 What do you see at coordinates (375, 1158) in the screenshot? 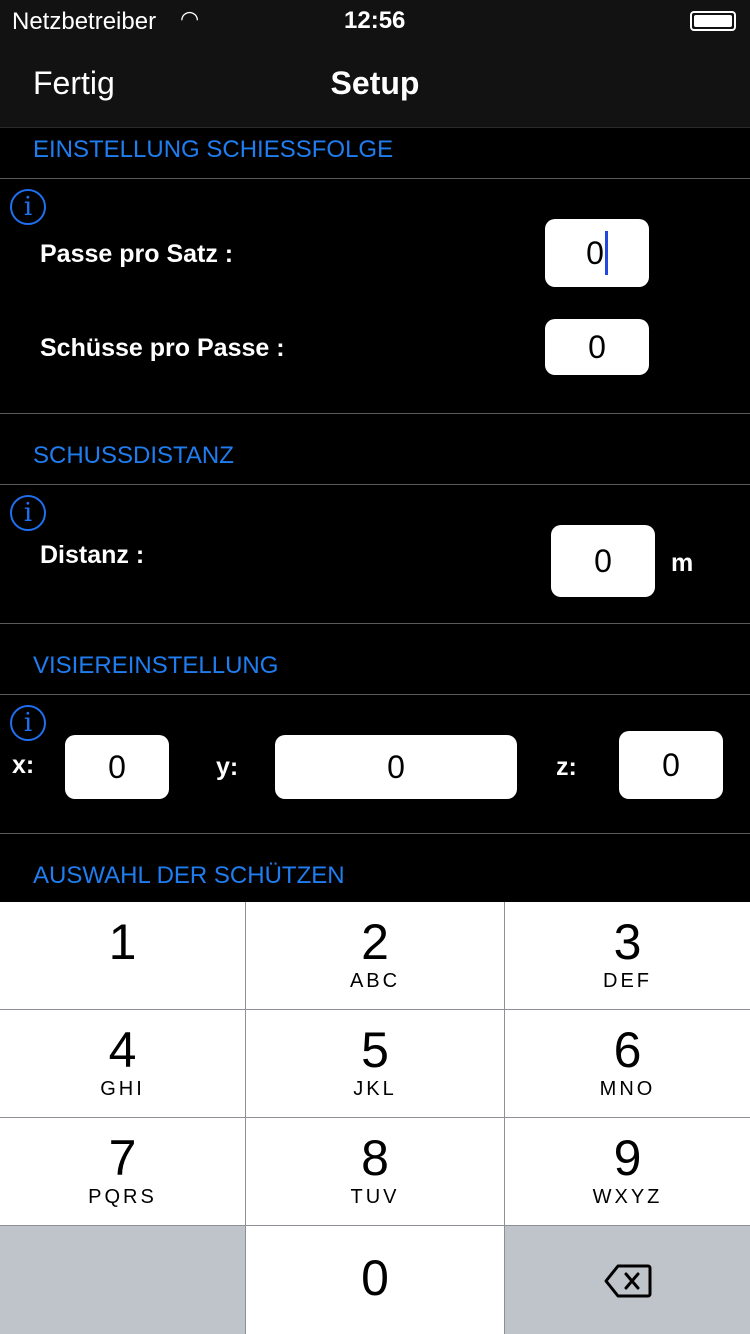
I see `key-digit: 8` at bounding box center [375, 1158].